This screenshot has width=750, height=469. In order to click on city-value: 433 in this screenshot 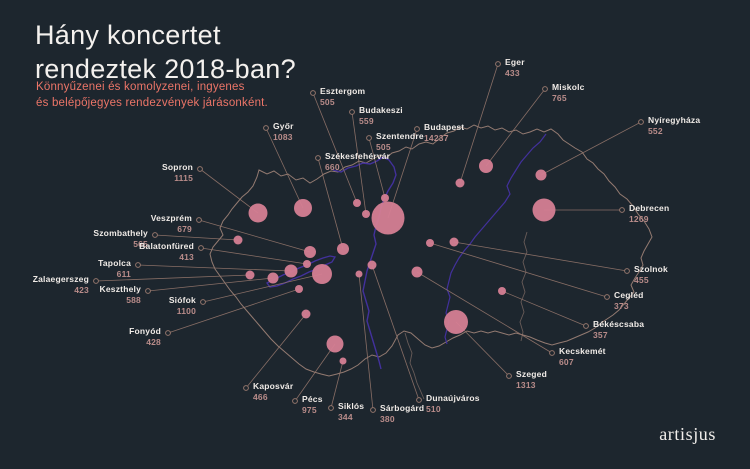, I will do `click(512, 72)`.